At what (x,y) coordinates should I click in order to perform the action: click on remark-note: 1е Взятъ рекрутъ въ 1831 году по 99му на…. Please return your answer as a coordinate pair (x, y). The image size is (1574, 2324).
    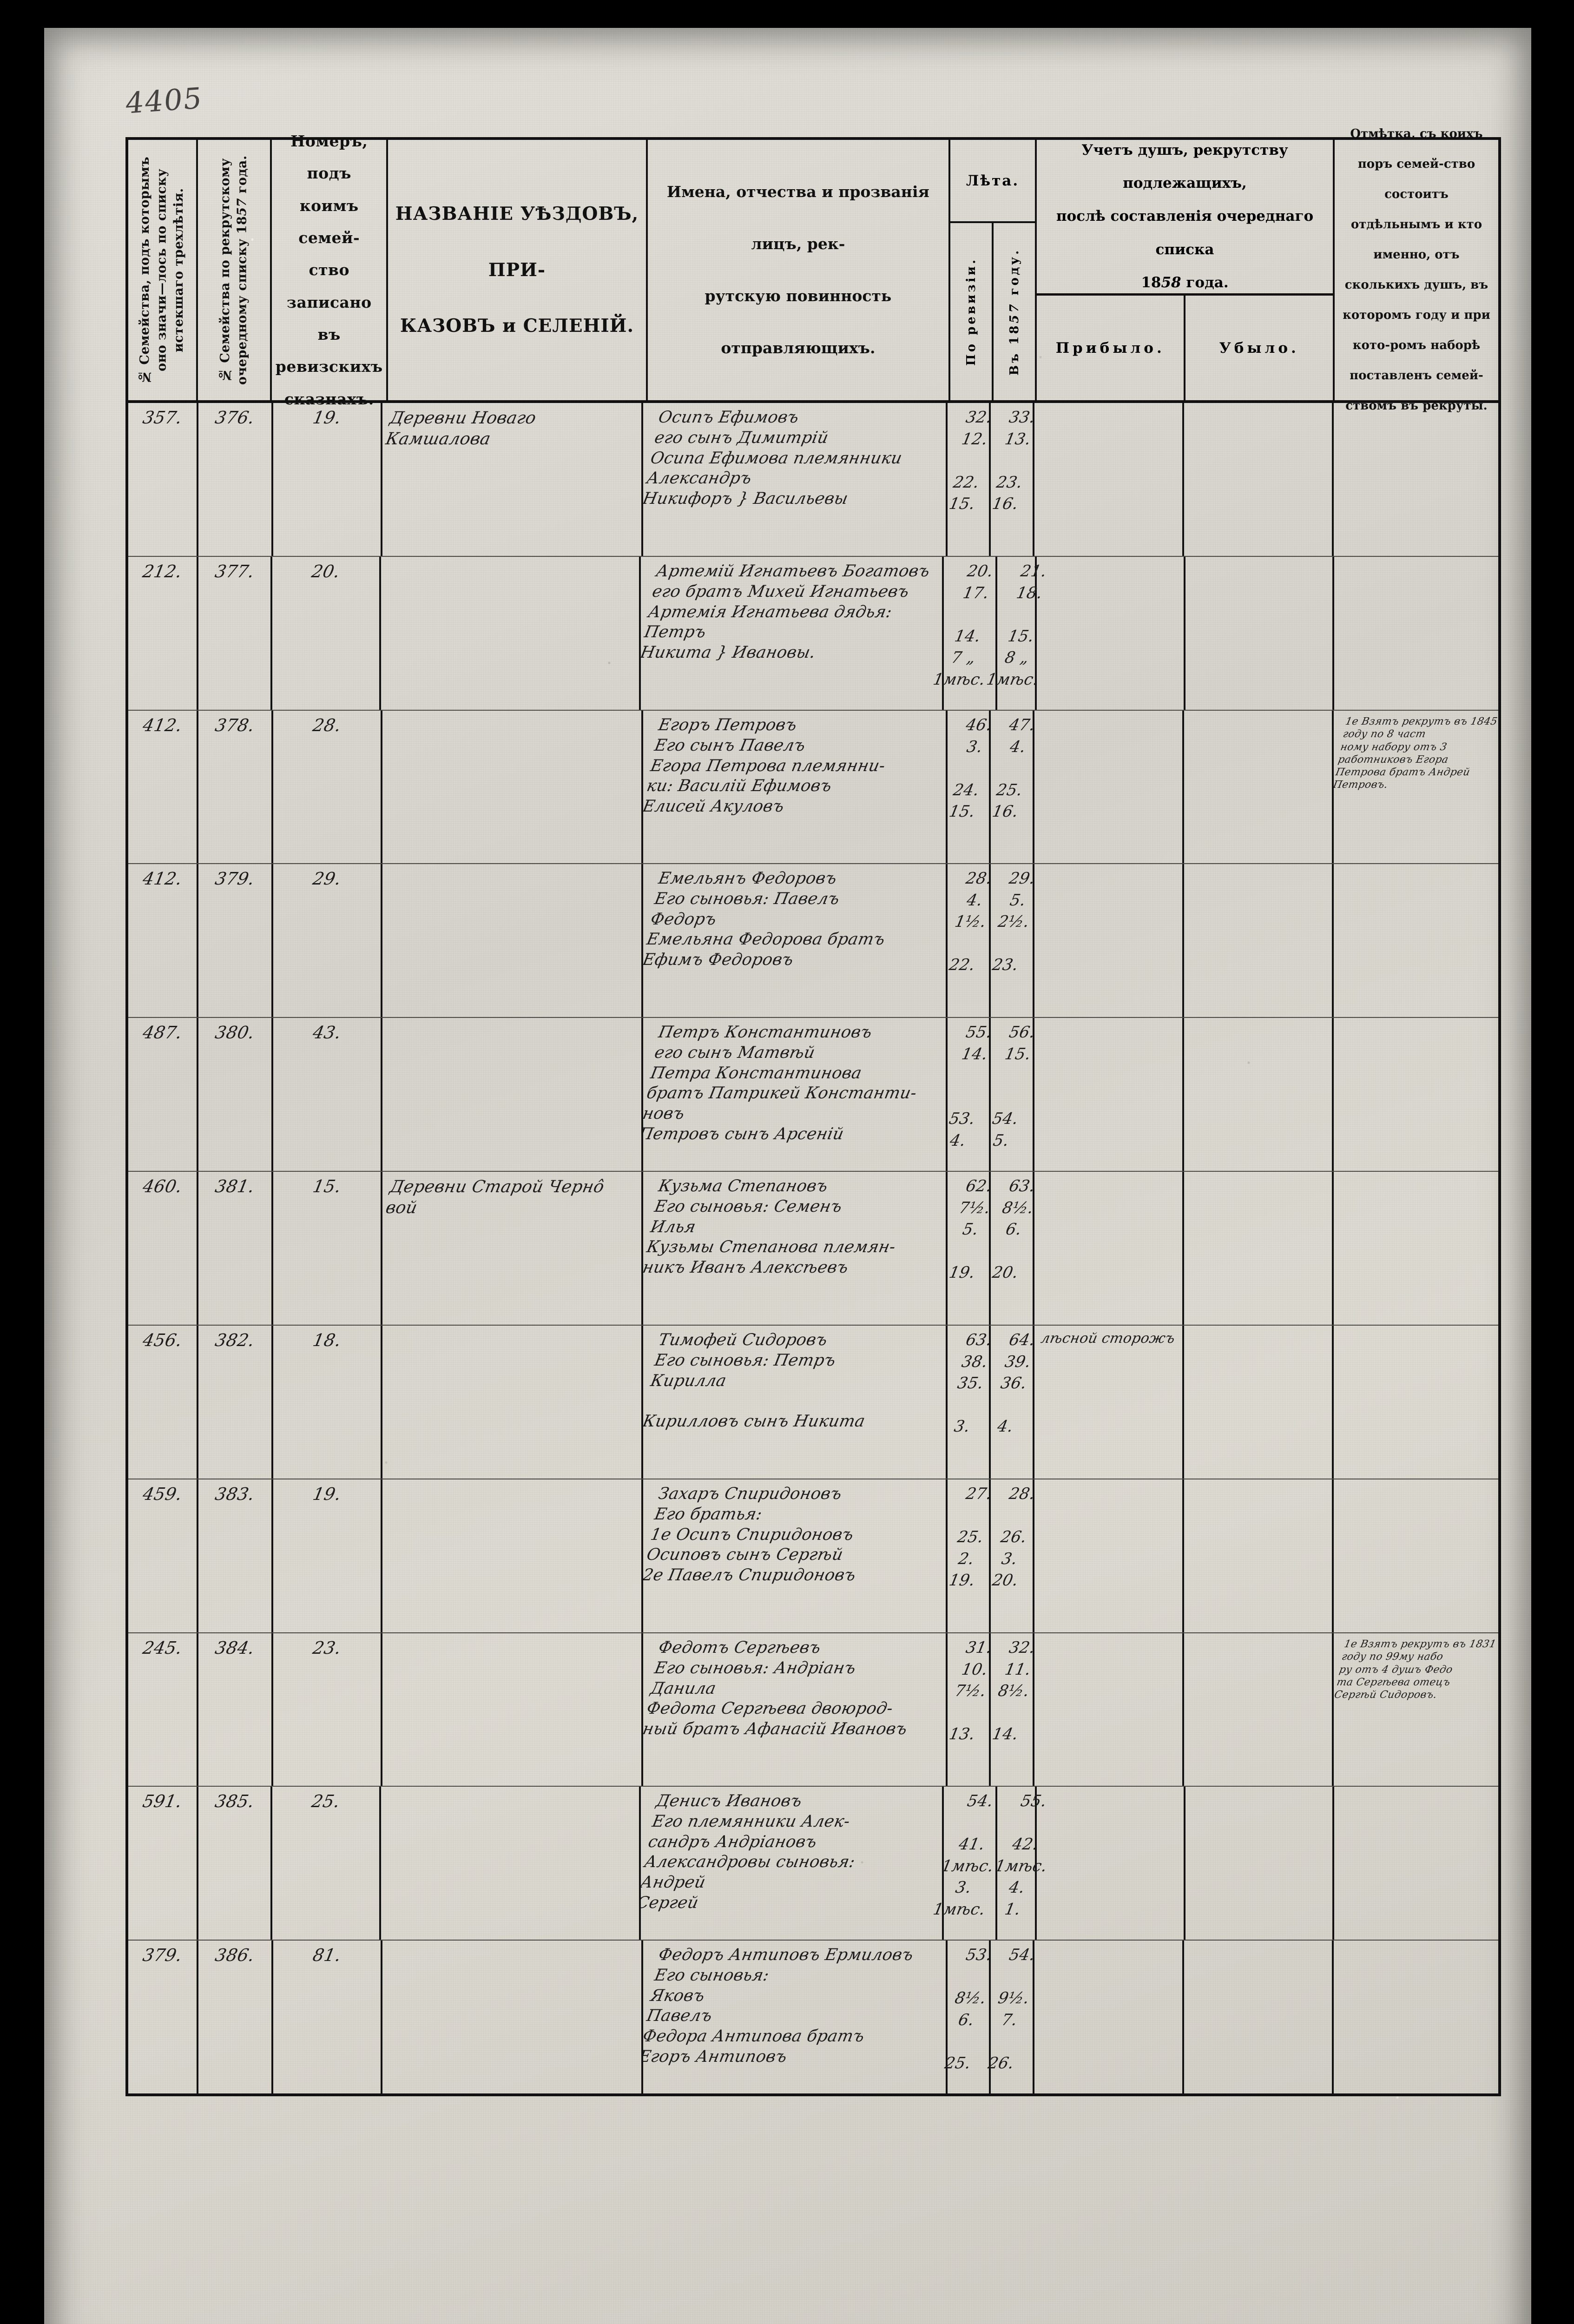
    Looking at the image, I should click on (1415, 1669).